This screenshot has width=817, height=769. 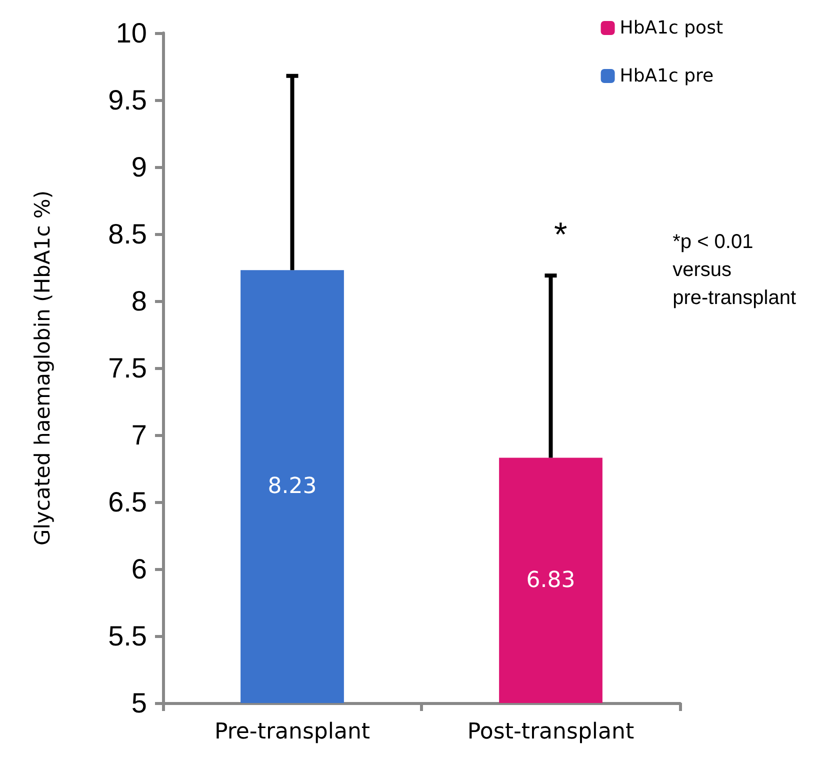 I want to click on y-tick-label: 8, so click(x=139, y=301).